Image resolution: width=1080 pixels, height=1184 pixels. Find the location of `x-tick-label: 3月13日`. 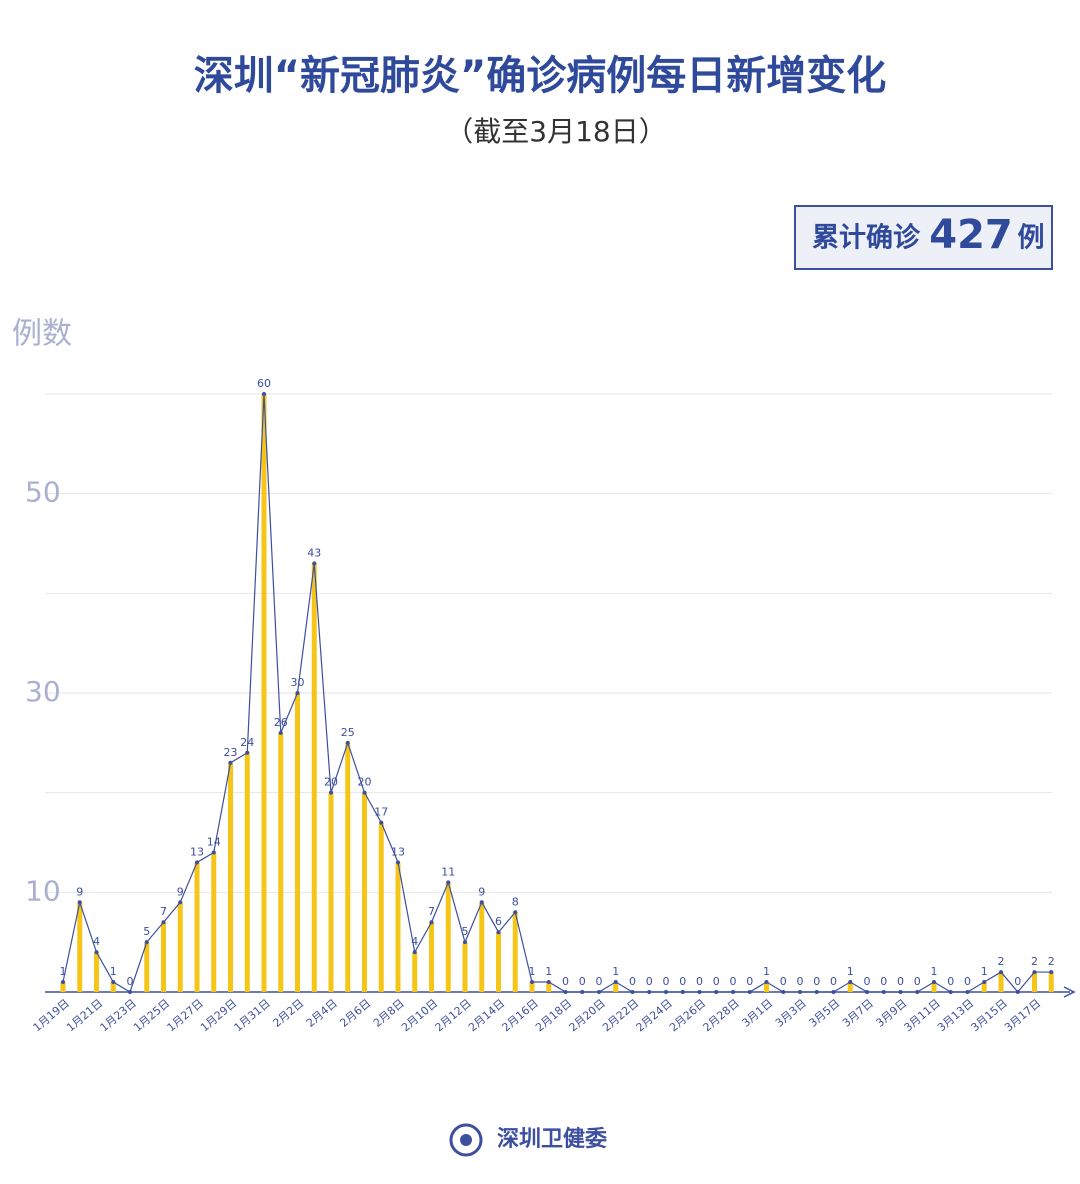

x-tick-label: 3月13日 is located at coordinates (955, 1016).